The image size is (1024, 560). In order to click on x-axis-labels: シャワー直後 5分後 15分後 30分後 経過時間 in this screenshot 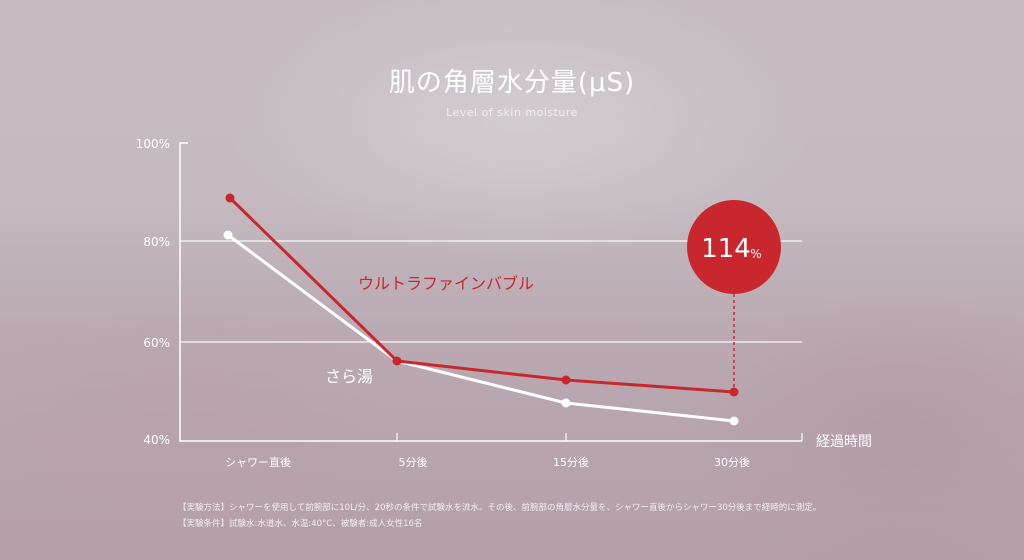, I will do `click(548, 451)`.